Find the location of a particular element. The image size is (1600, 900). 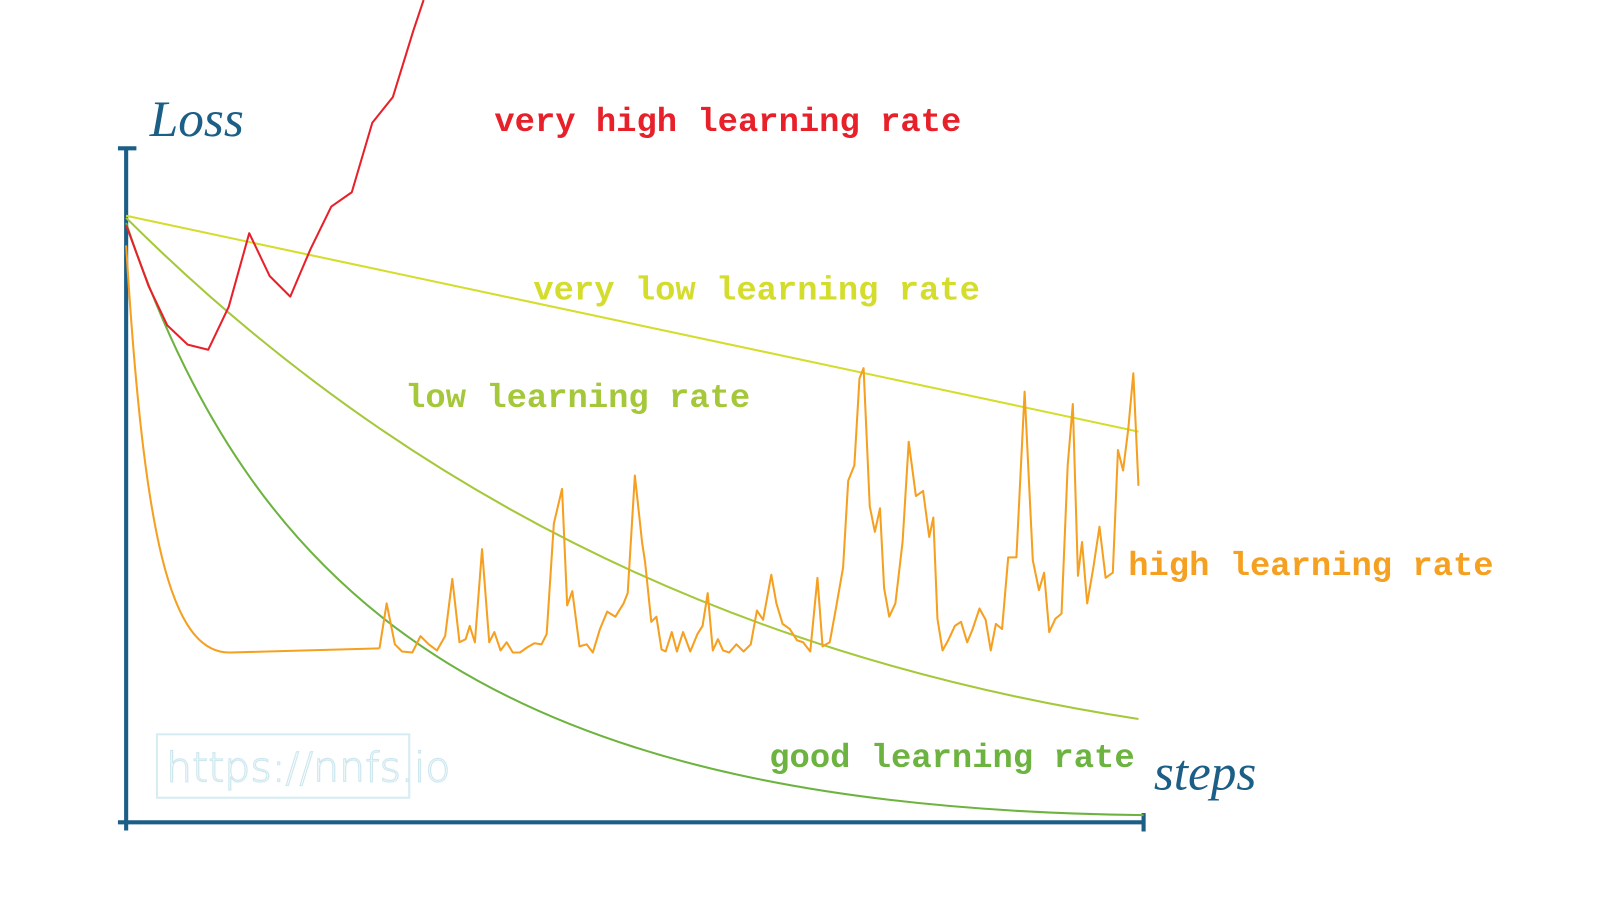

curve-label: high learning rate is located at coordinates (1310, 567).